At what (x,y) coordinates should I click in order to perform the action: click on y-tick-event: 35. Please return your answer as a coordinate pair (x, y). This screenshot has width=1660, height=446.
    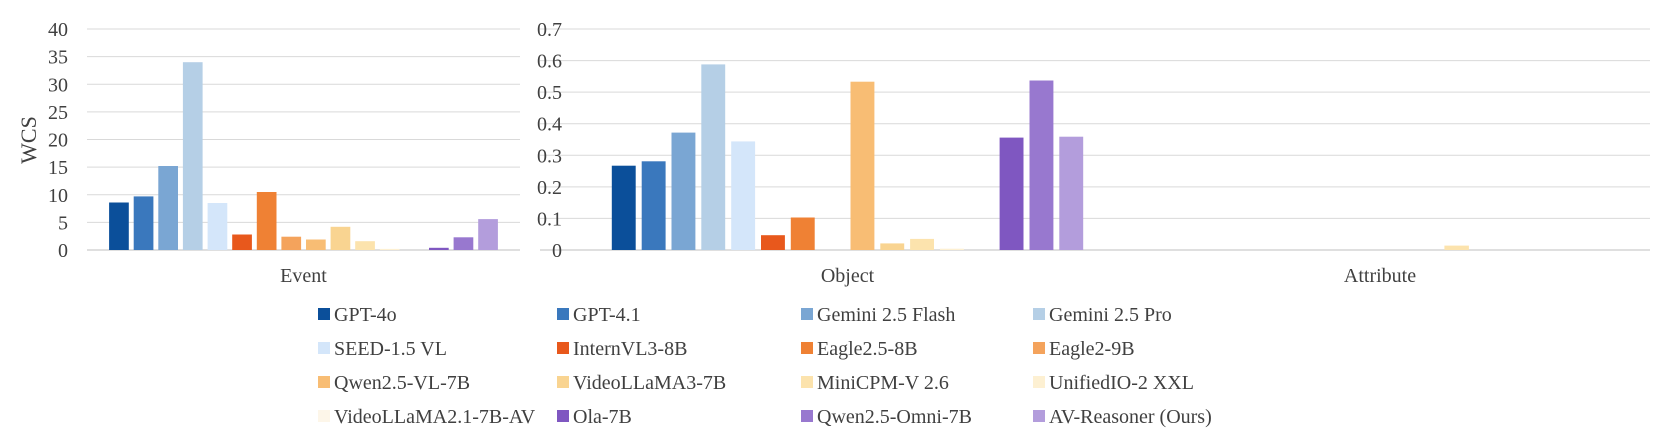
    Looking at the image, I should click on (58, 58).